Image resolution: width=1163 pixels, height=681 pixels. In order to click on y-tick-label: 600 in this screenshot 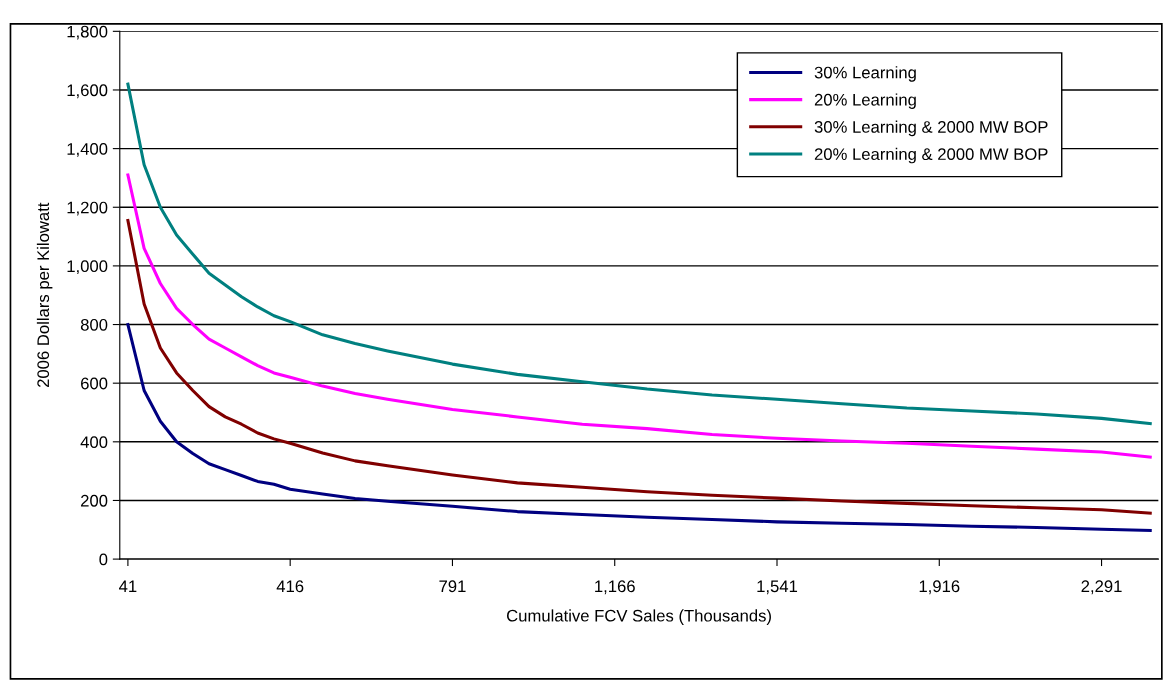, I will do `click(94, 383)`.